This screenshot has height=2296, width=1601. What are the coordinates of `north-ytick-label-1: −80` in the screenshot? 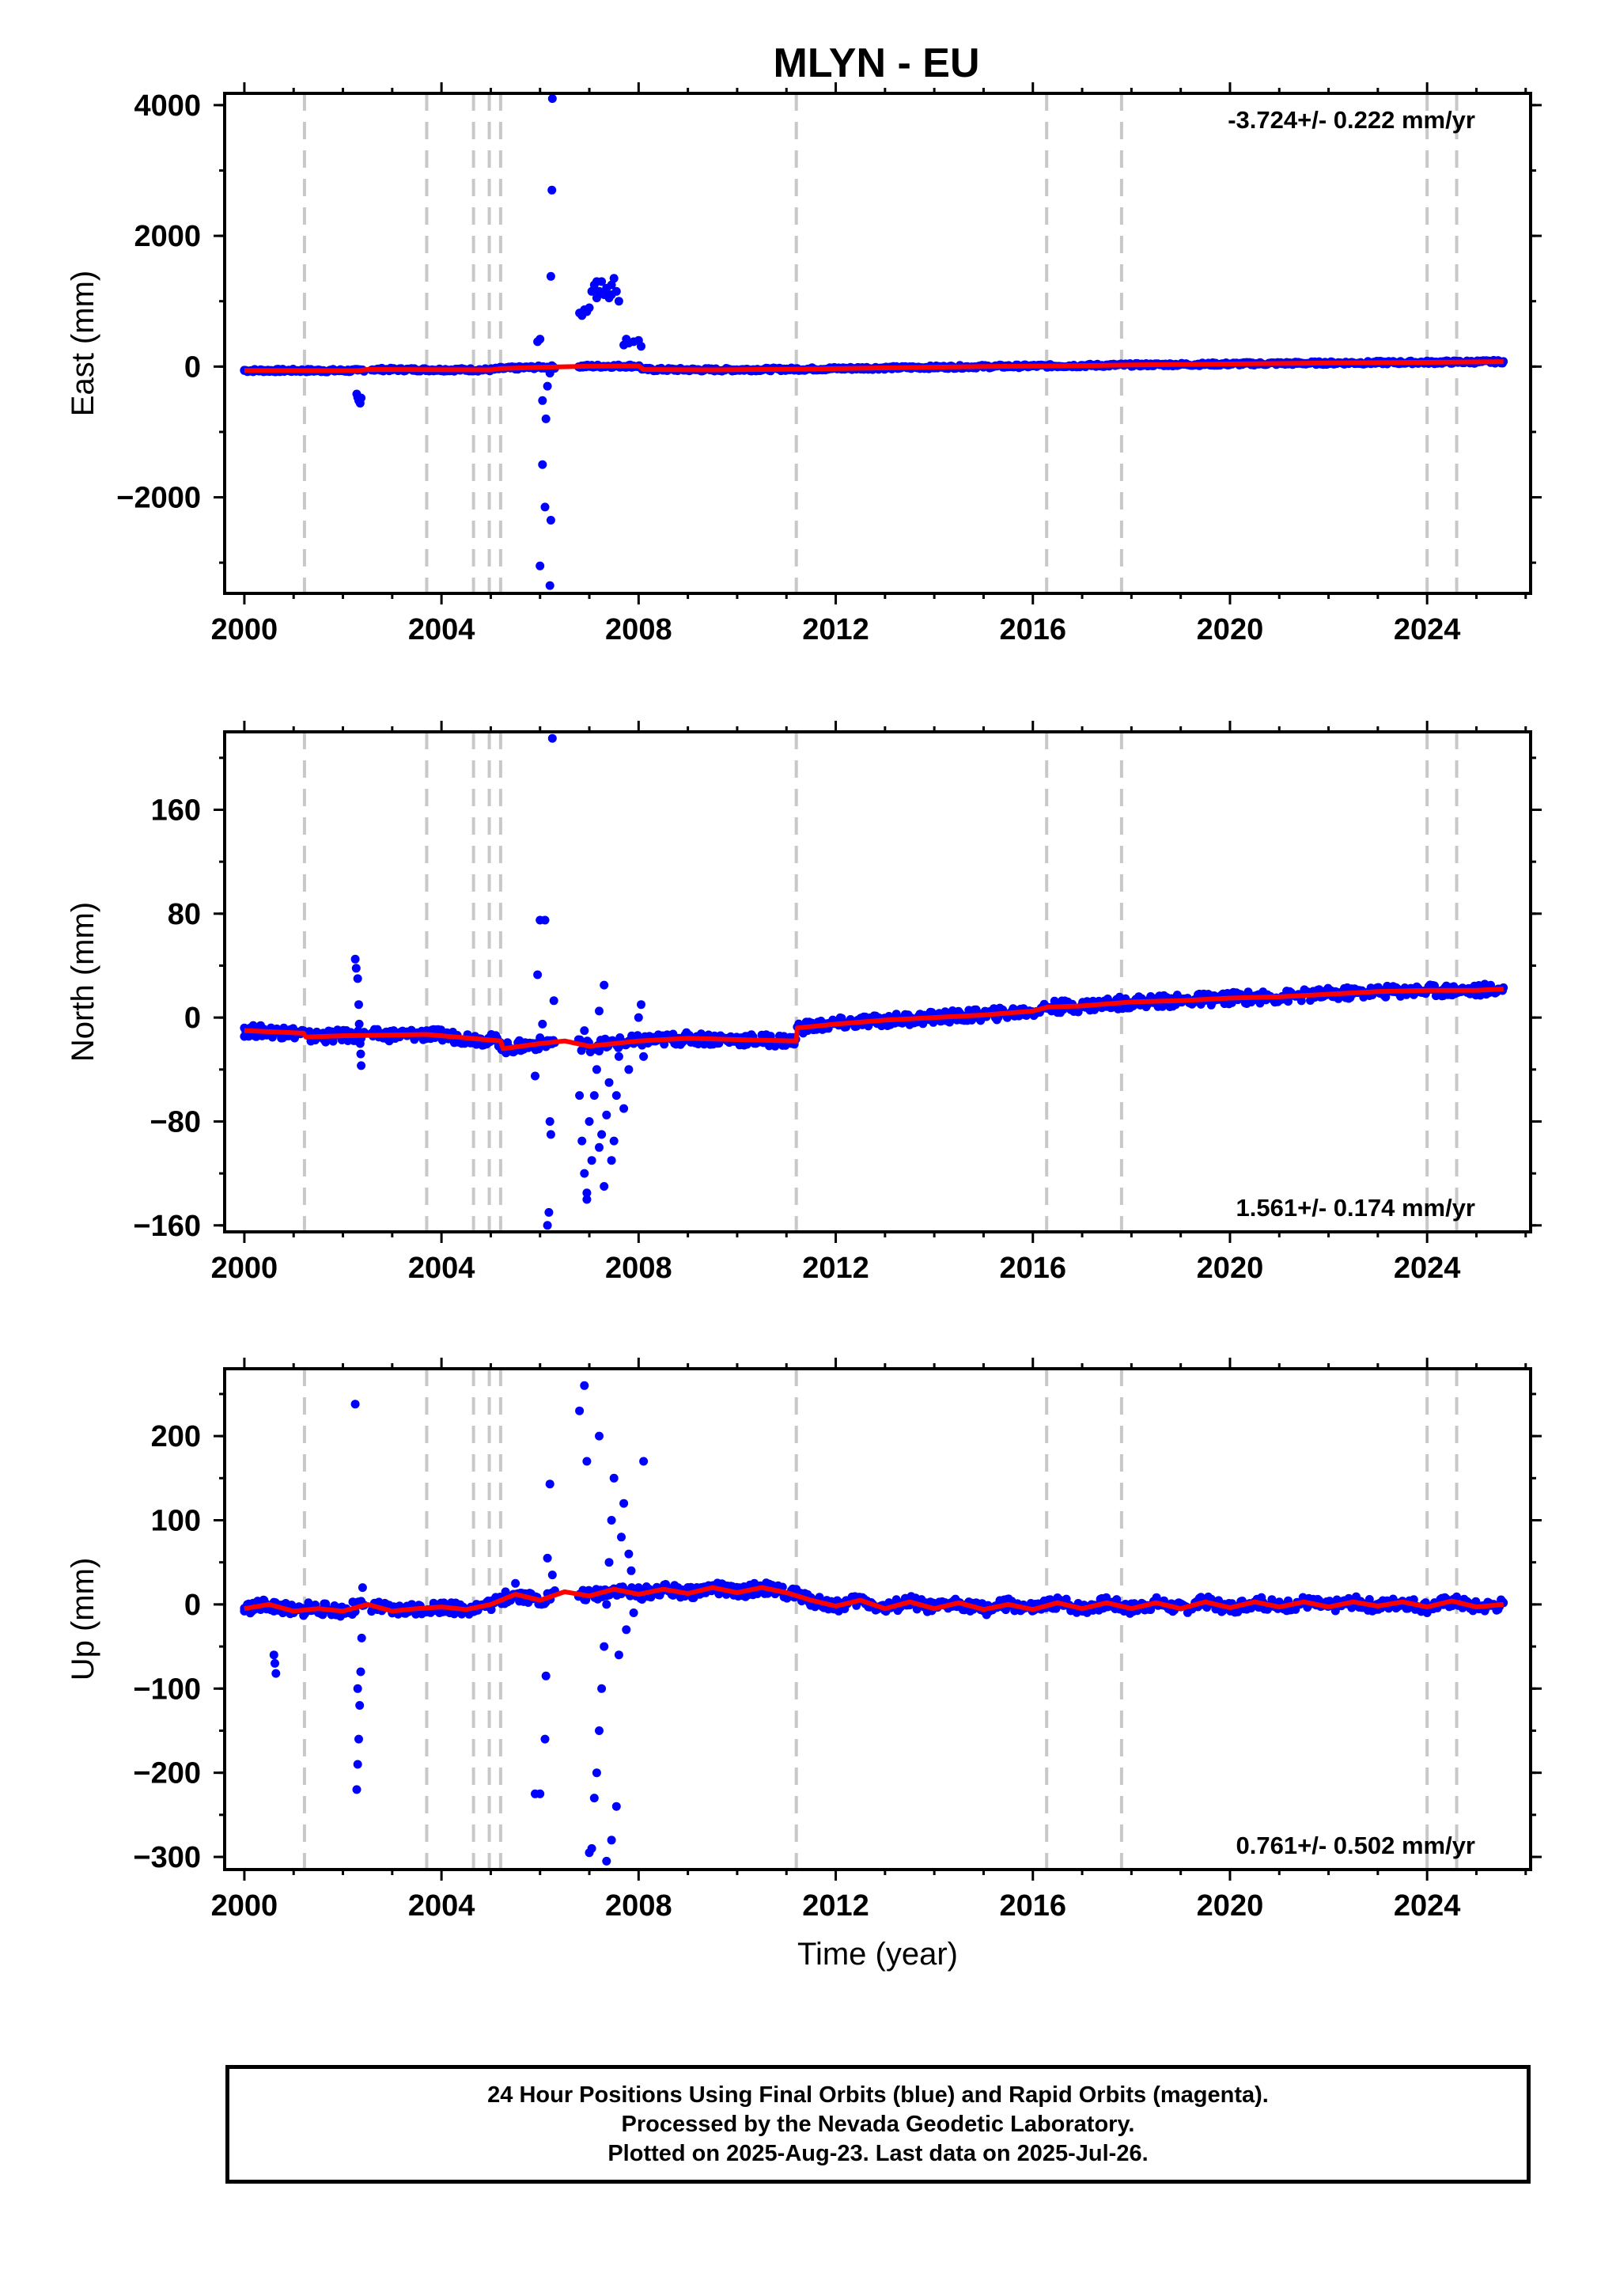 It's located at (175, 1122).